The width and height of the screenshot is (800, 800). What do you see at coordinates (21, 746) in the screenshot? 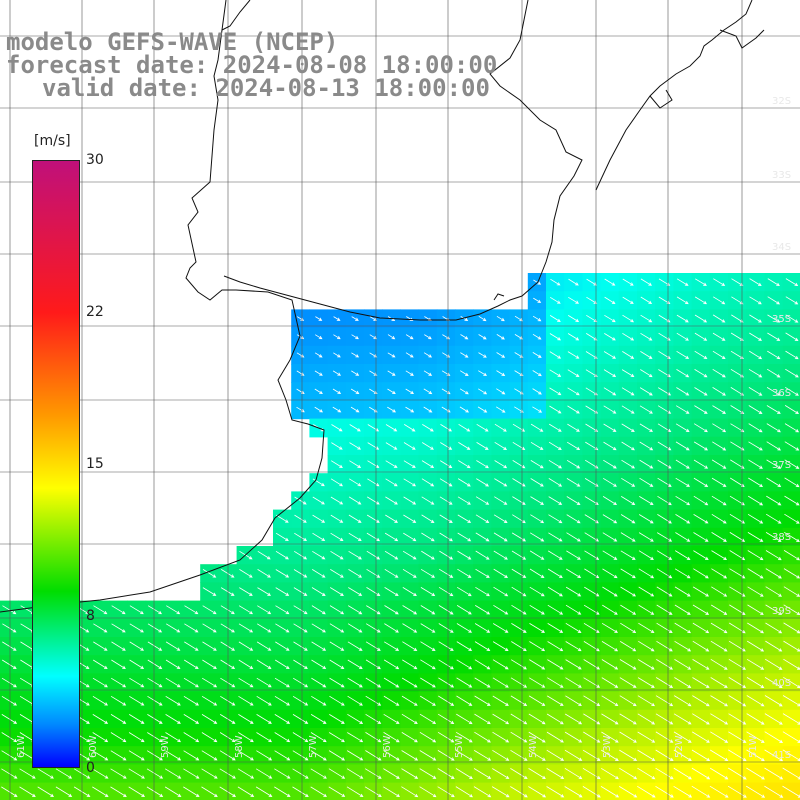
I see `lon-label: 61W` at bounding box center [21, 746].